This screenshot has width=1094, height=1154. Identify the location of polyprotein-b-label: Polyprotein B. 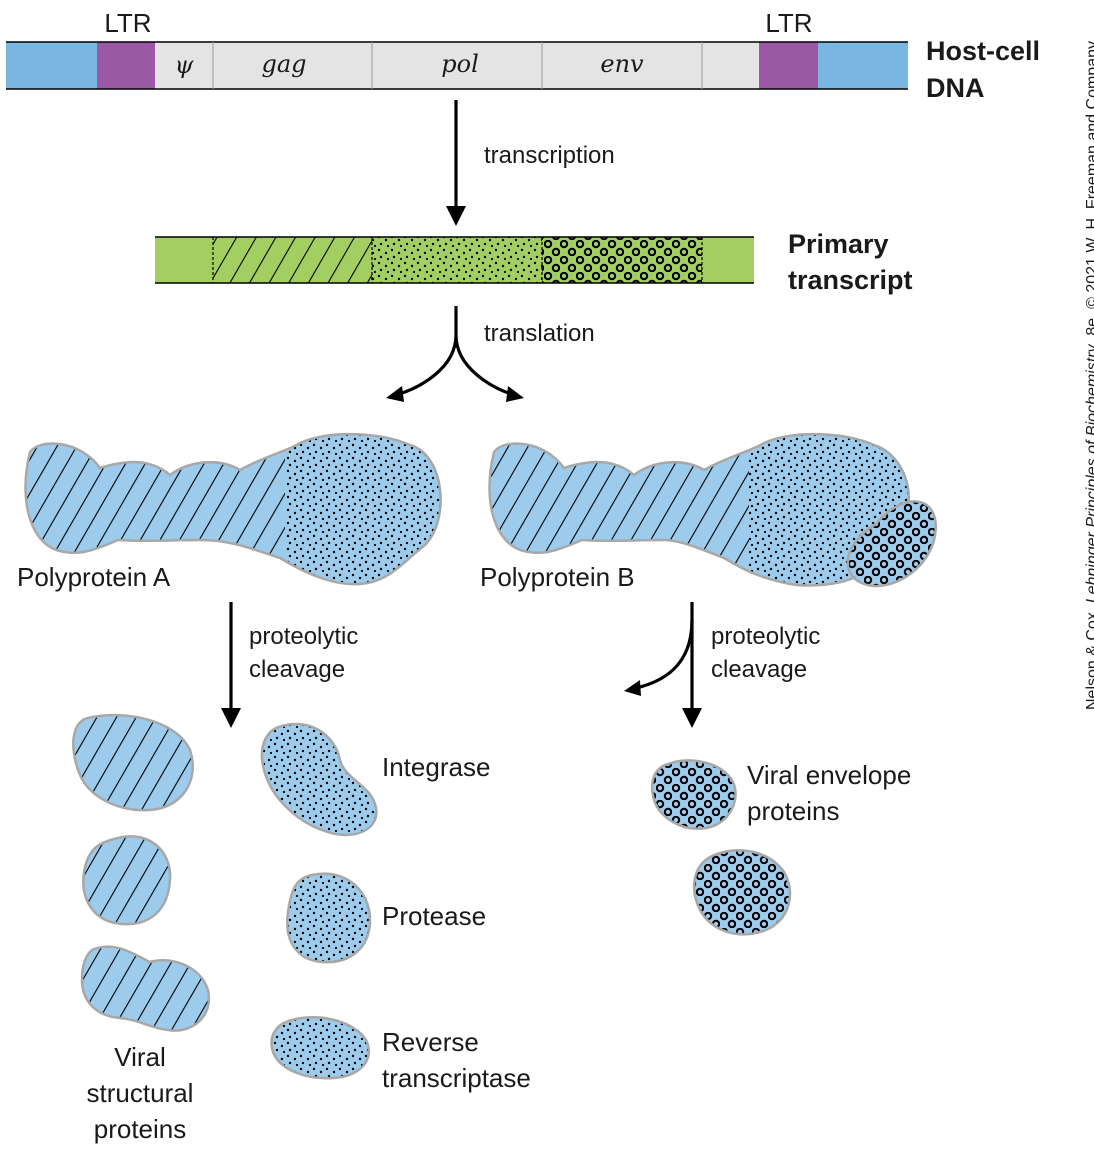
(557, 577).